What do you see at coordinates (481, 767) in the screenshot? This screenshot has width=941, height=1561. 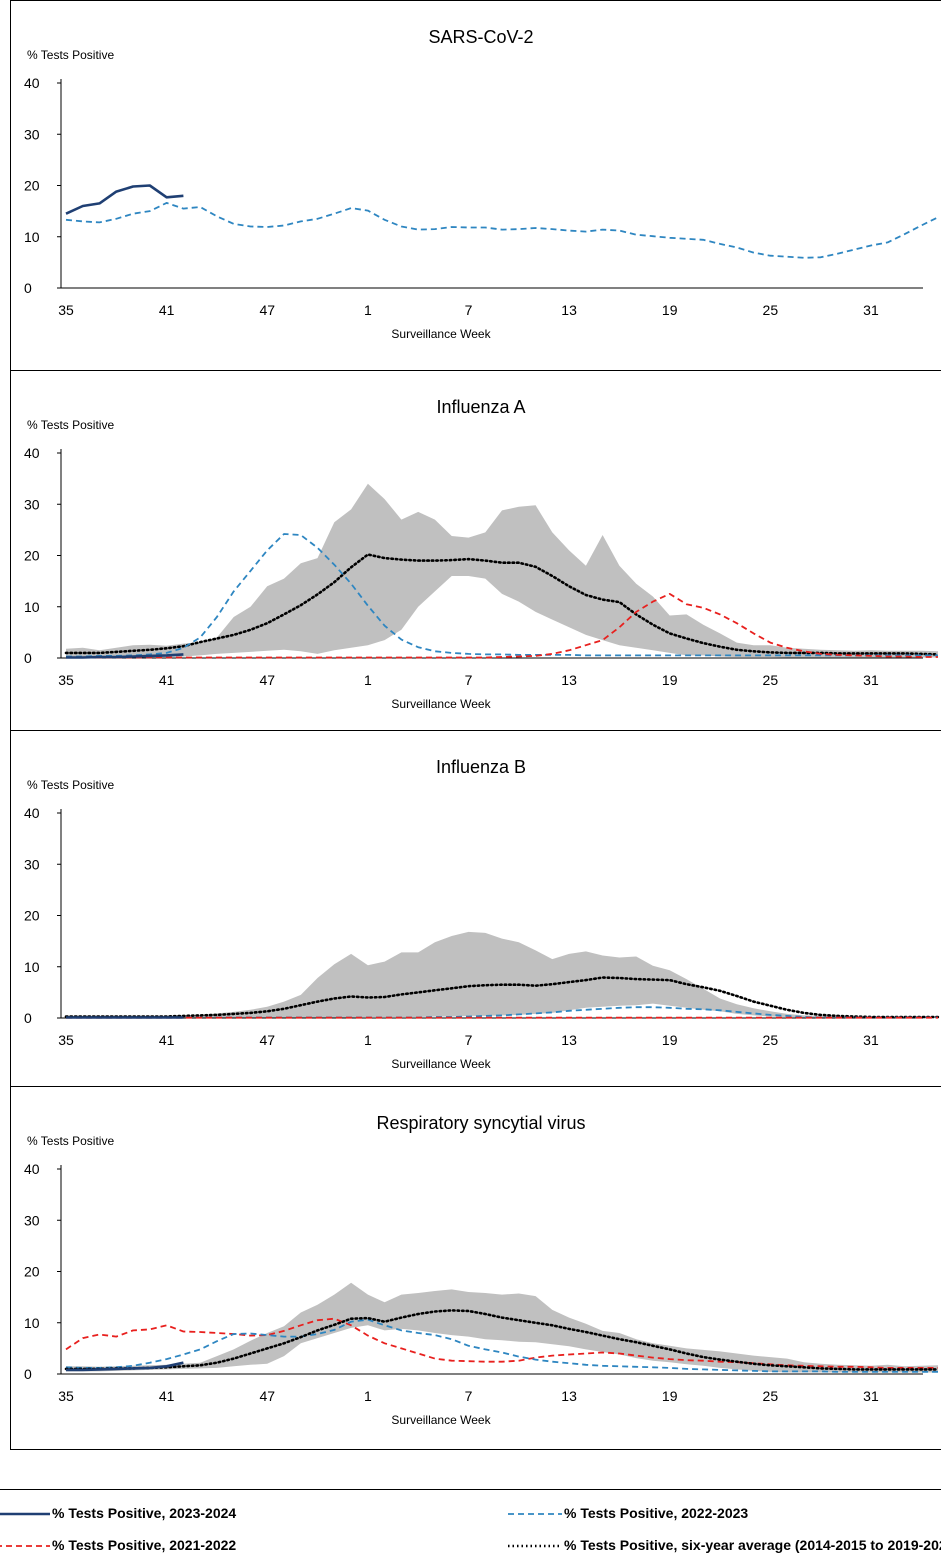 I see `chart-title: Influenza B` at bounding box center [481, 767].